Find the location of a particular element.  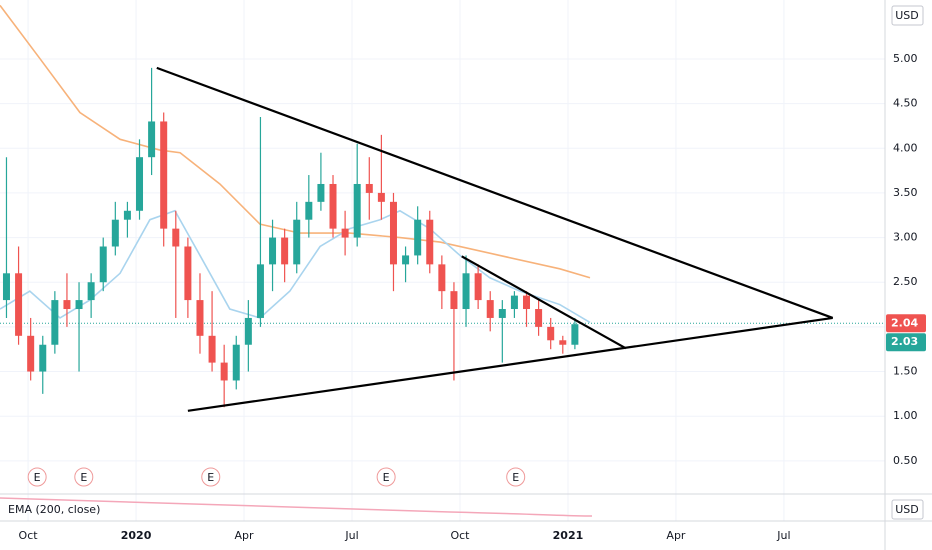

moving-average is located at coordinates (295, 266).